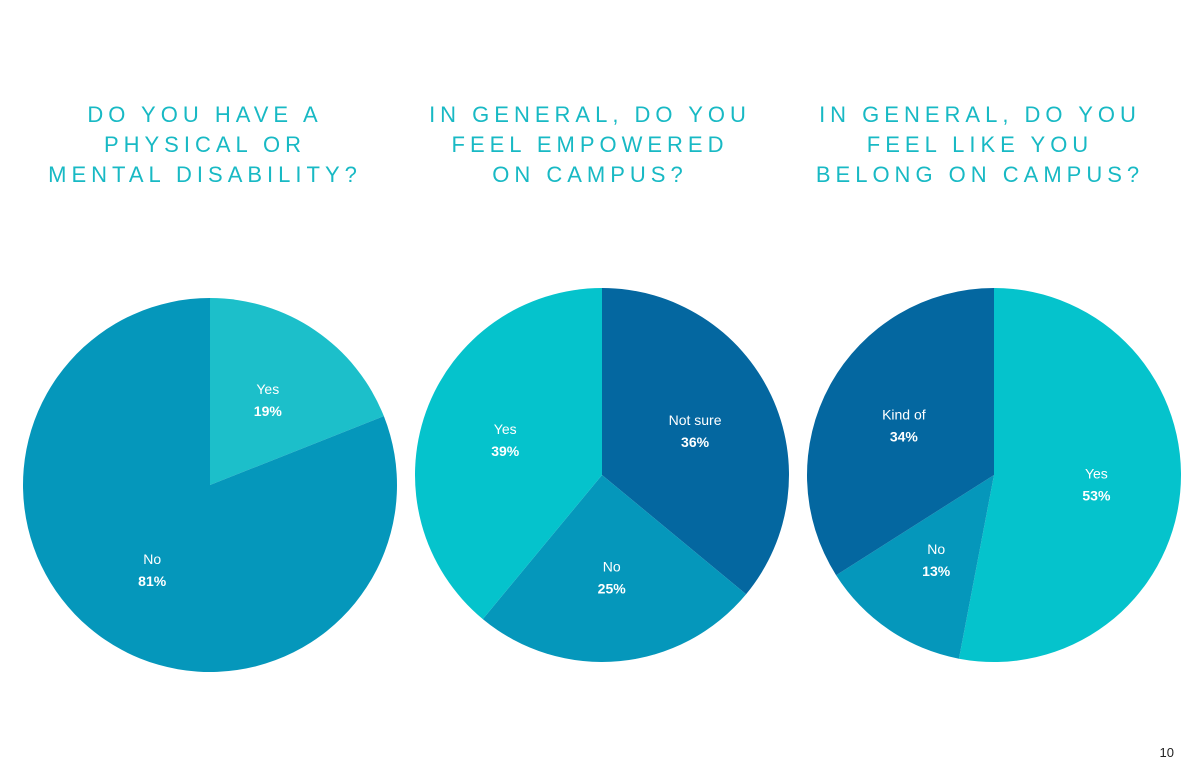 The image size is (1200, 776). I want to click on slice-label: Not sure, so click(695, 420).